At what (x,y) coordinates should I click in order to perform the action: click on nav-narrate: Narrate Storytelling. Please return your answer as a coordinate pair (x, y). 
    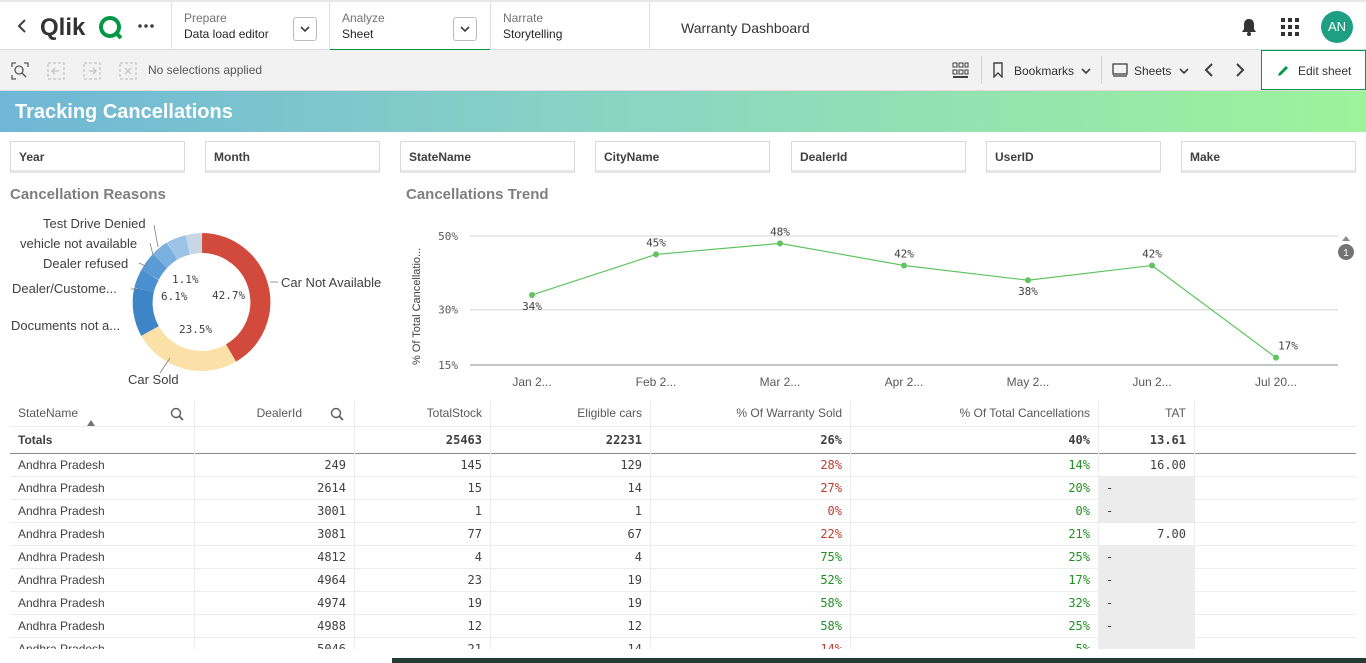
    Looking at the image, I should click on (570, 26).